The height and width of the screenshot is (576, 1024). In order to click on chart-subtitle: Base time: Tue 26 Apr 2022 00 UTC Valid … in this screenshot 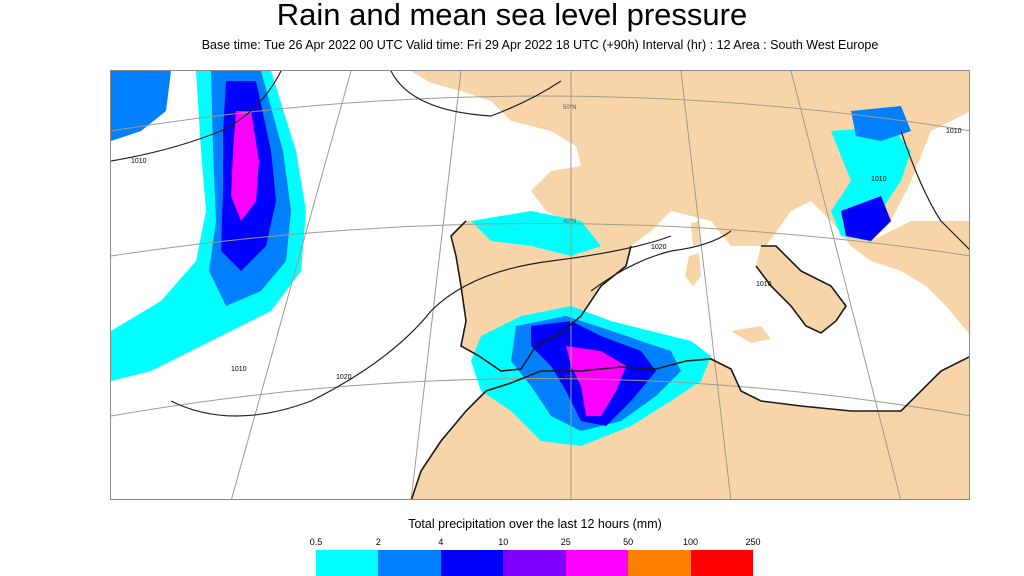, I will do `click(540, 45)`.